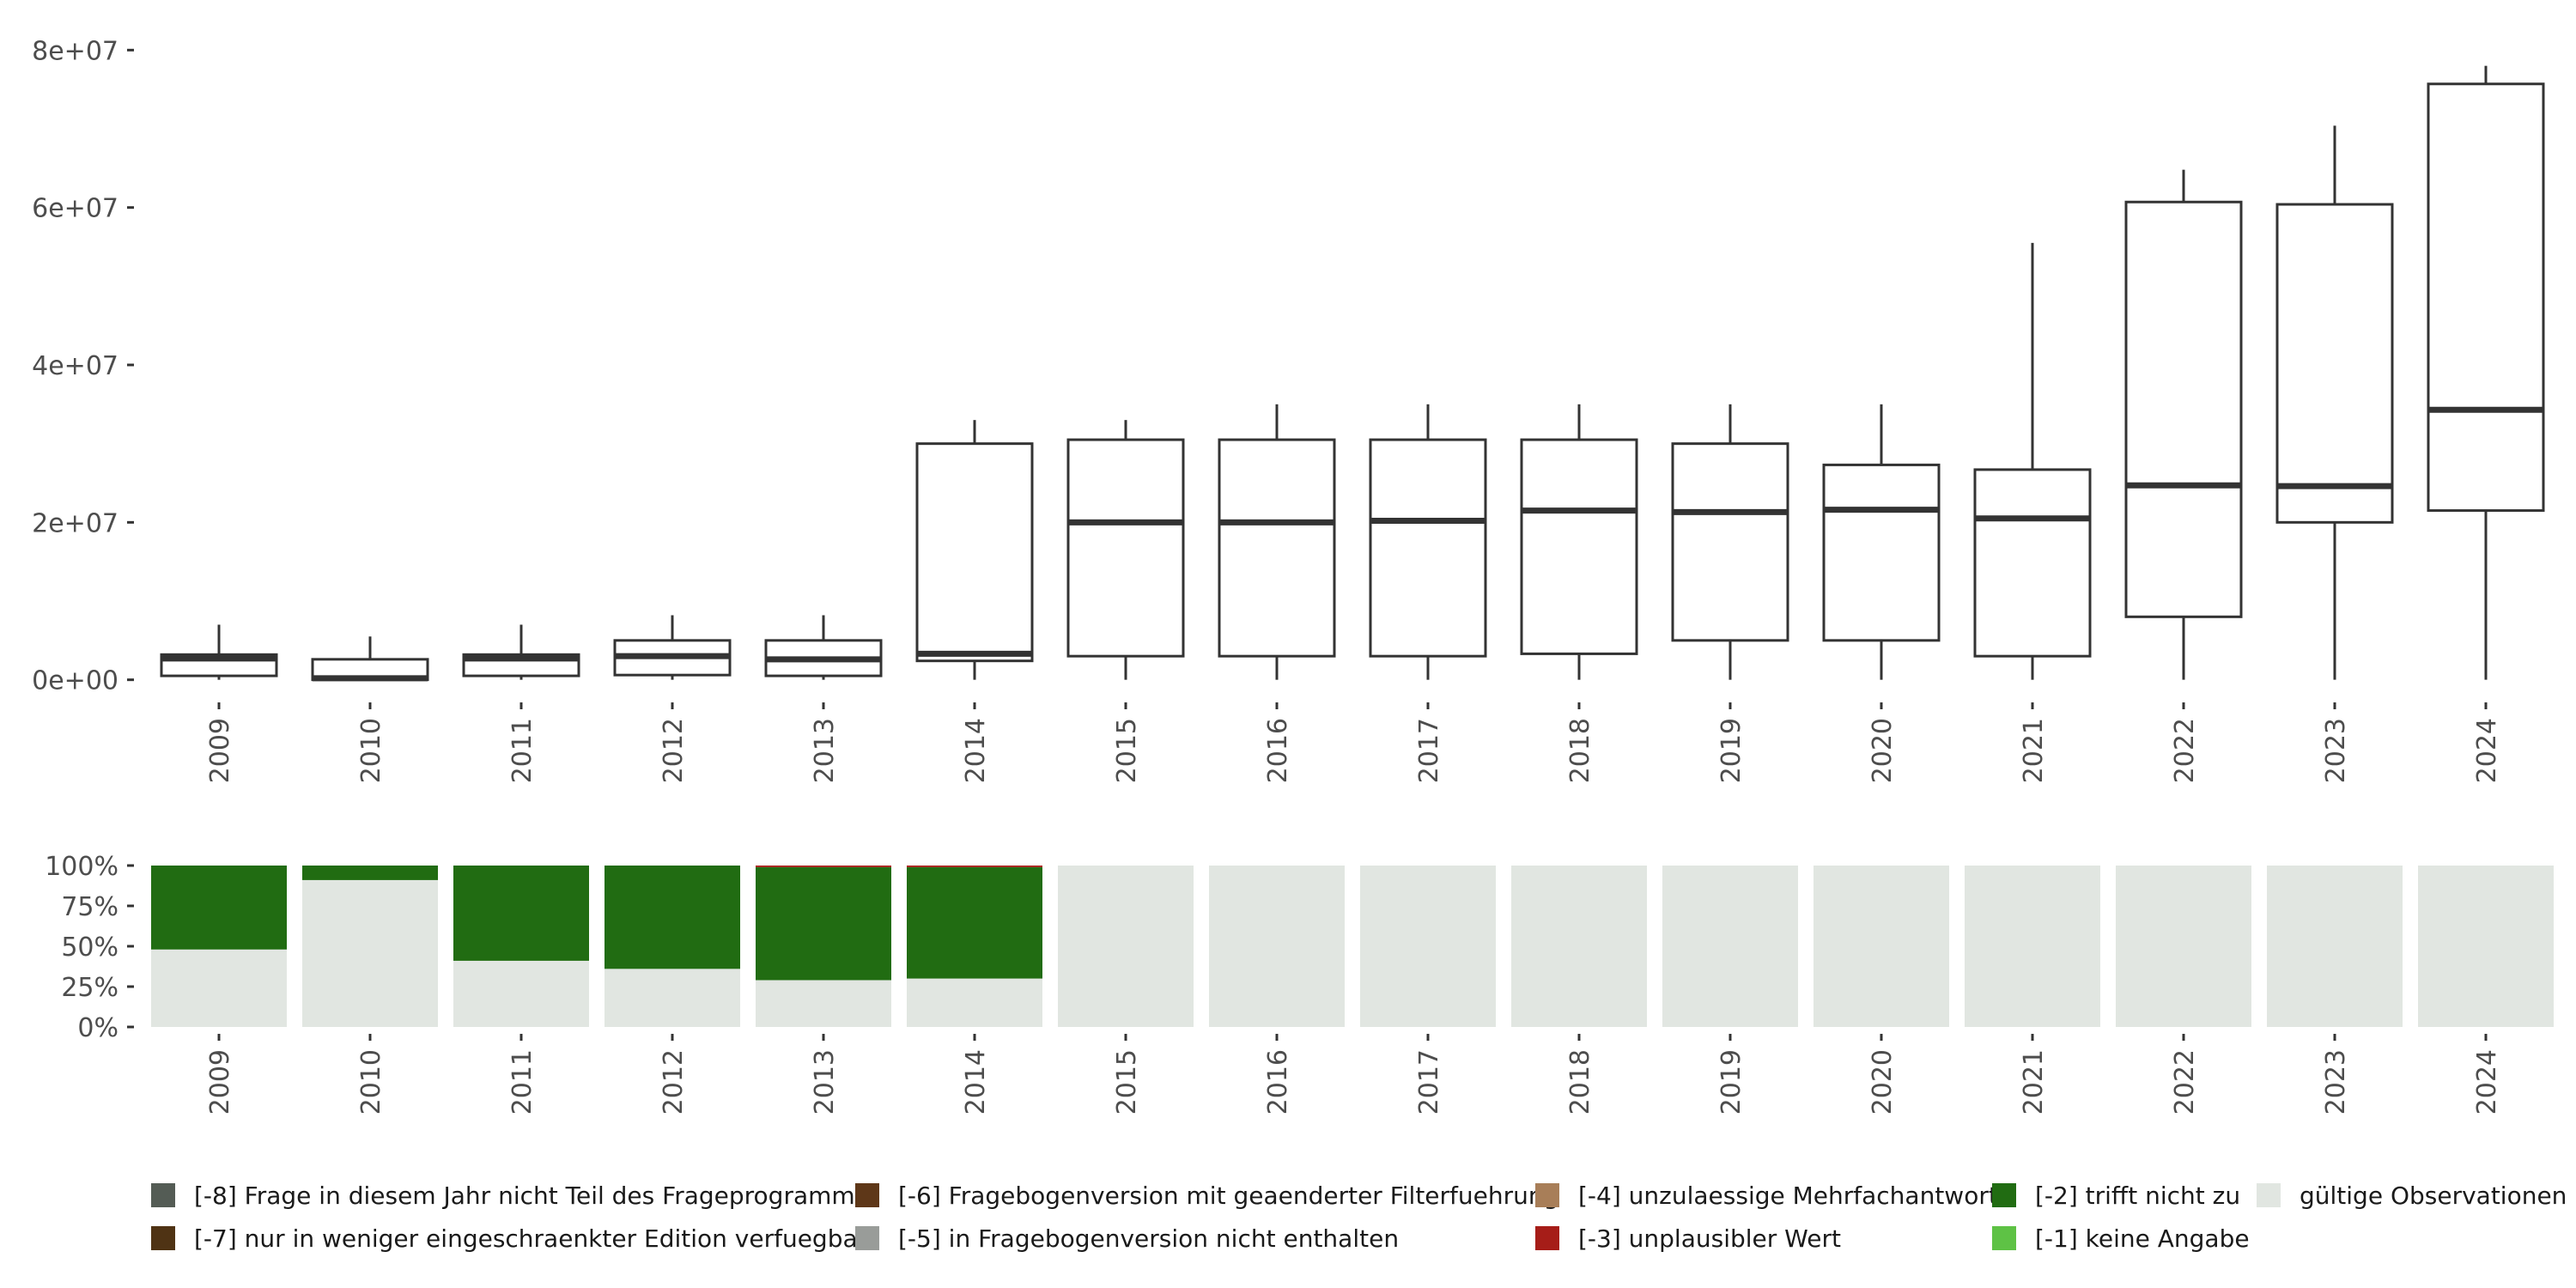 The image size is (2576, 1288). I want to click on bar-2019, so click(1730, 947).